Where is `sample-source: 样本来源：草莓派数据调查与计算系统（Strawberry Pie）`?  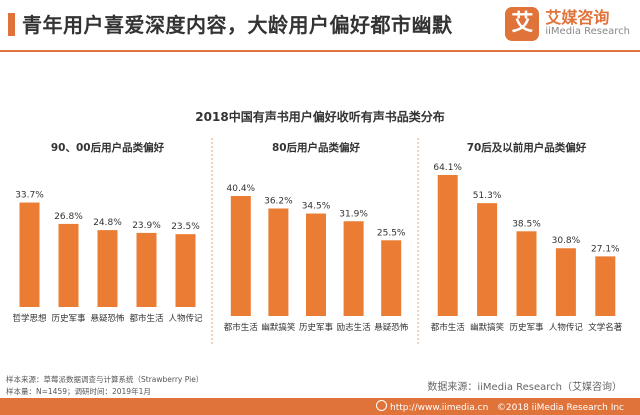 sample-source: 样本来源：草莓派数据调查与计算系统（Strawberry Pie） is located at coordinates (105, 379).